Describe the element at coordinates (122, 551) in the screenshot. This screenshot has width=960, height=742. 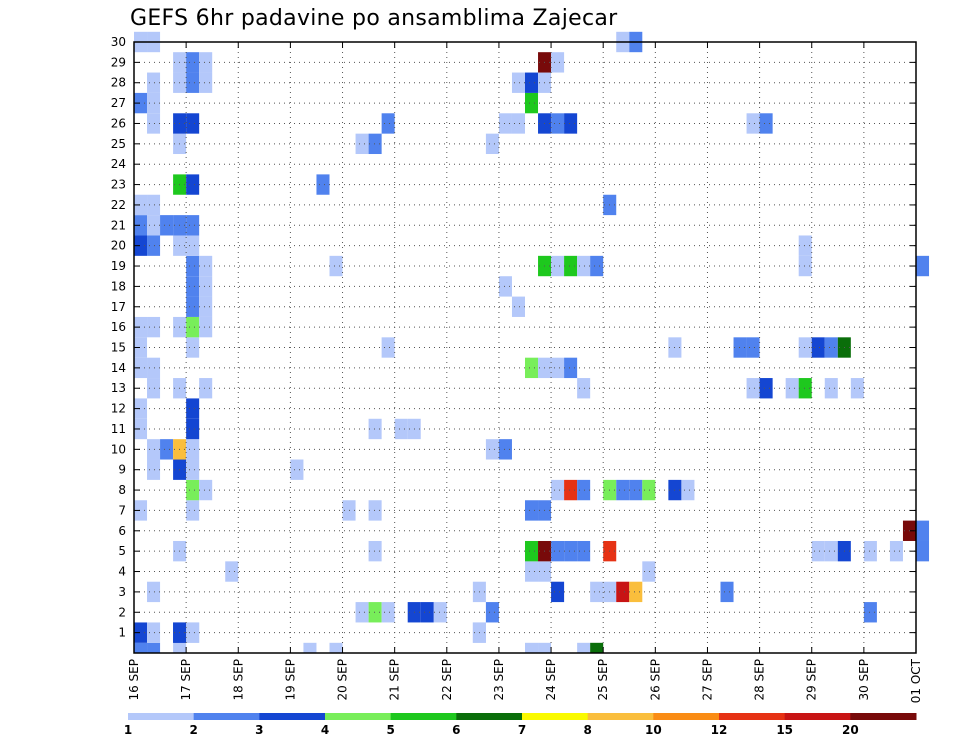
I see `y-tick-label: 5` at that location.